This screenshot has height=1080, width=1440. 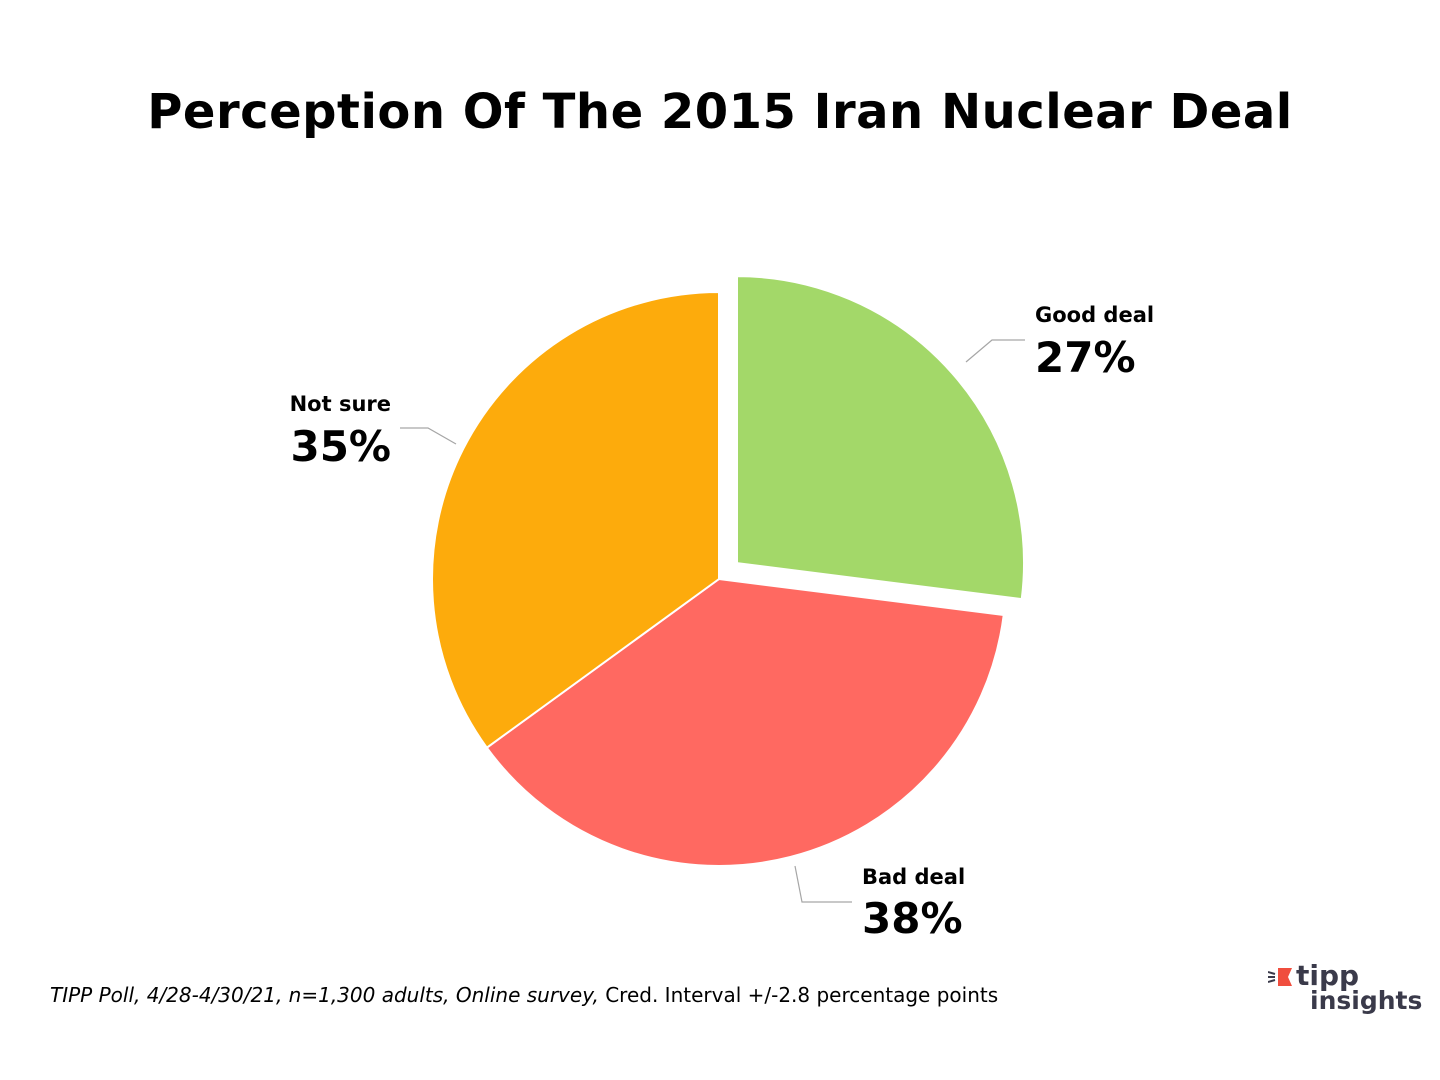 I want to click on pie-slice-good-deal, so click(x=880, y=438).